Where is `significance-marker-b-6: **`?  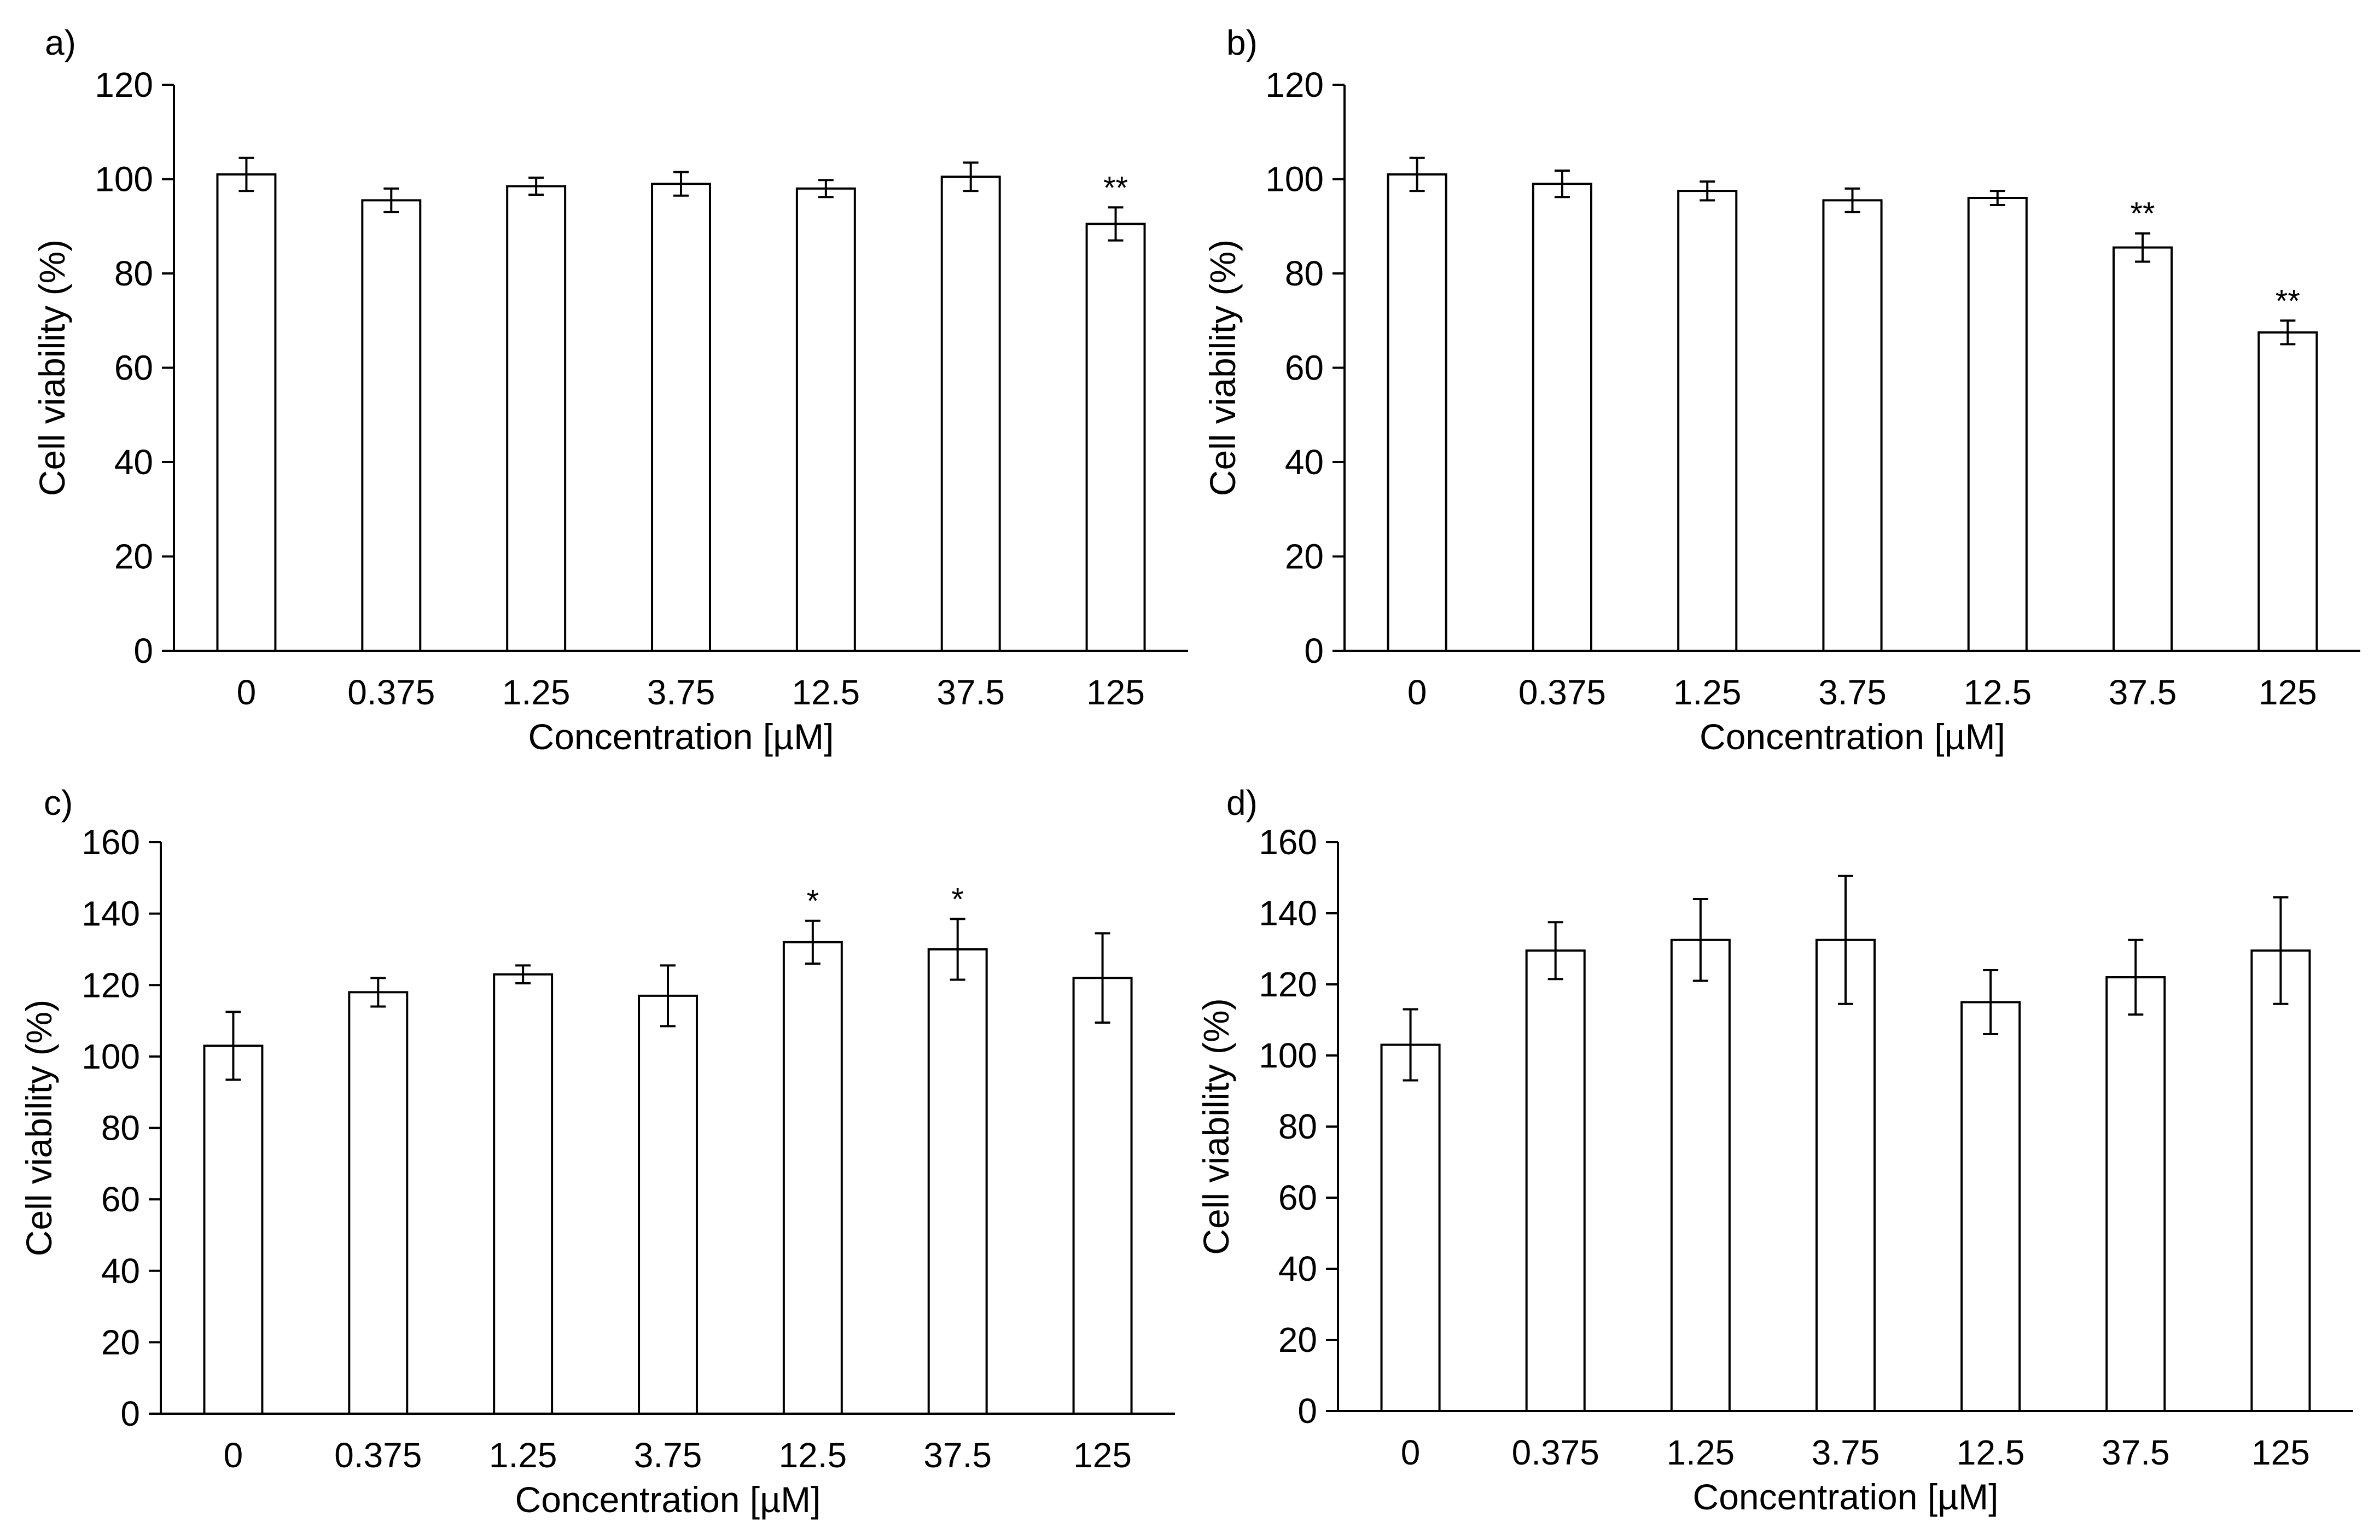
significance-marker-b-6: ** is located at coordinates (2288, 301).